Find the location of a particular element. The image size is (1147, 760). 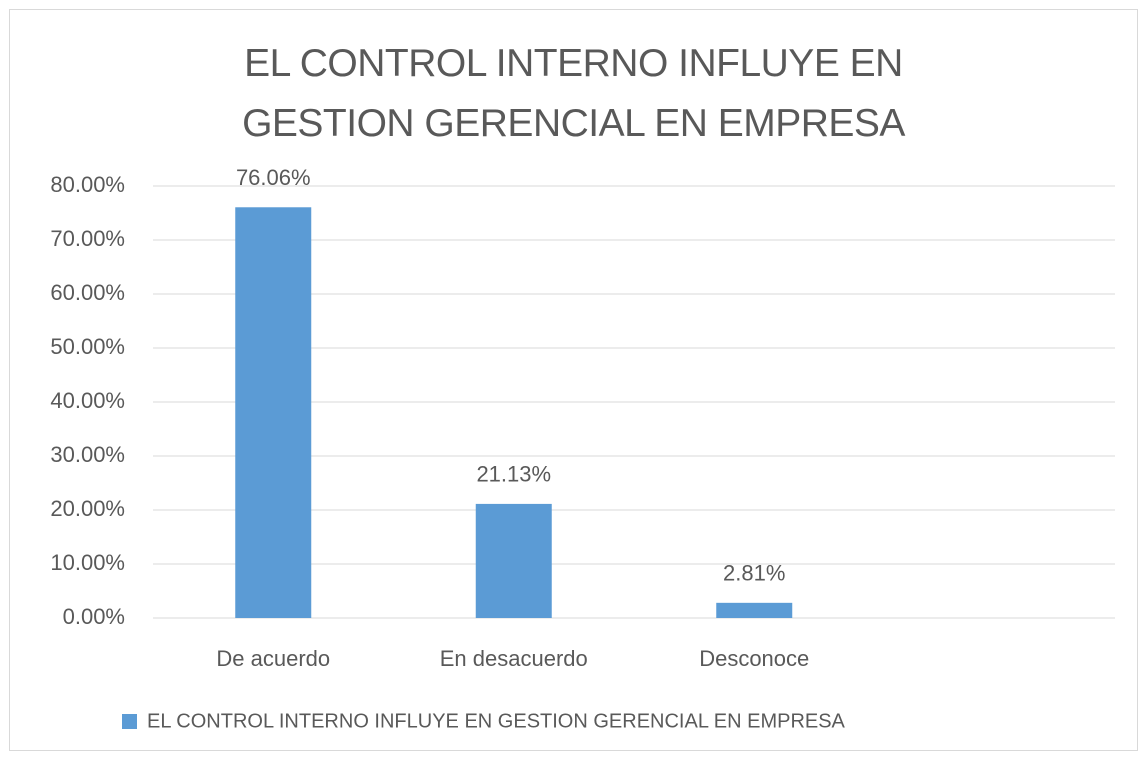

y-tick-label: 10.00% is located at coordinates (87, 562).